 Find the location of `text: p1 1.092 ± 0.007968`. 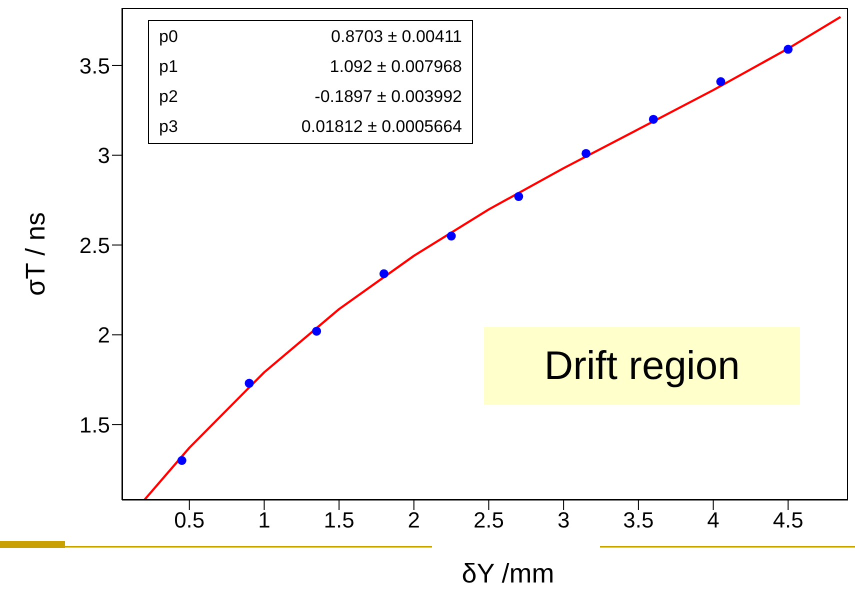

text: p1 1.092 ± 0.007968 is located at coordinates (310, 66).